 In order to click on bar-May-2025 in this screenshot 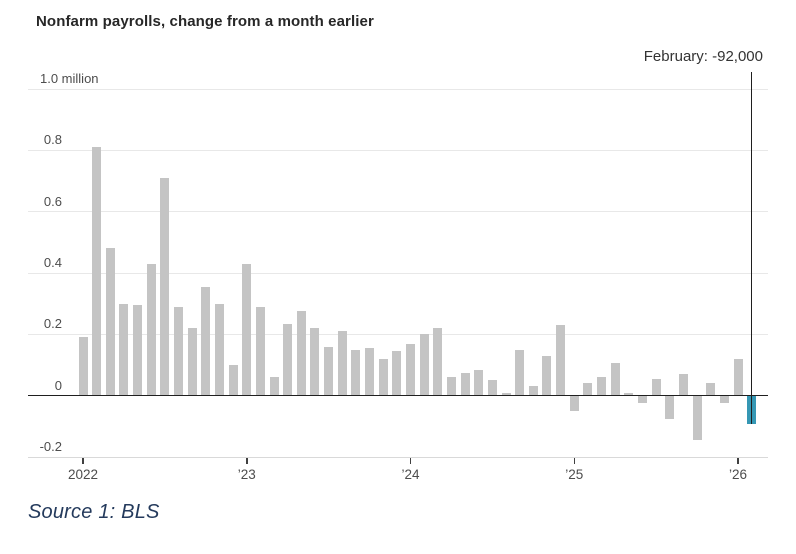, I will do `click(629, 394)`.